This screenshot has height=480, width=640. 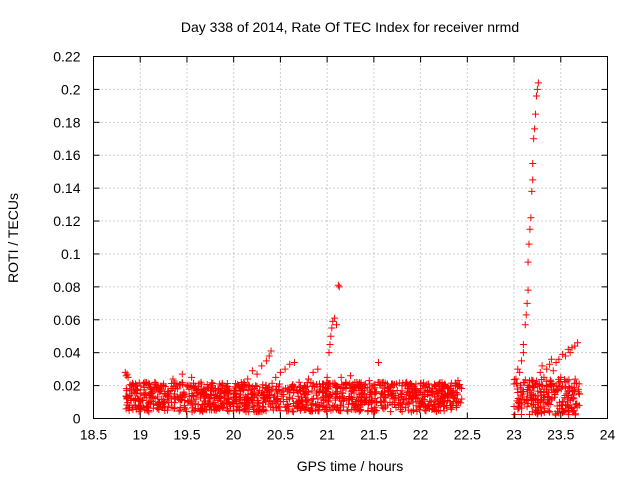 I want to click on y-tick-label: 0.08, so click(x=66, y=287).